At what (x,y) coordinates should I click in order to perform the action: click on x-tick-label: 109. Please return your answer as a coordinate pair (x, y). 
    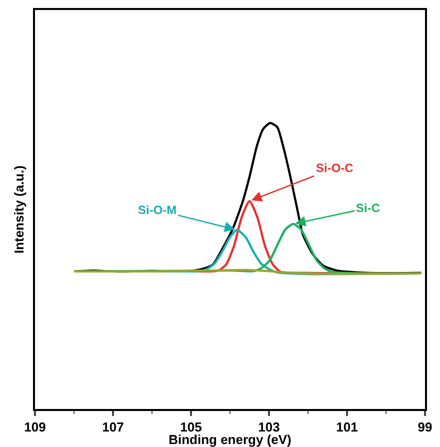
    Looking at the image, I should click on (35, 426).